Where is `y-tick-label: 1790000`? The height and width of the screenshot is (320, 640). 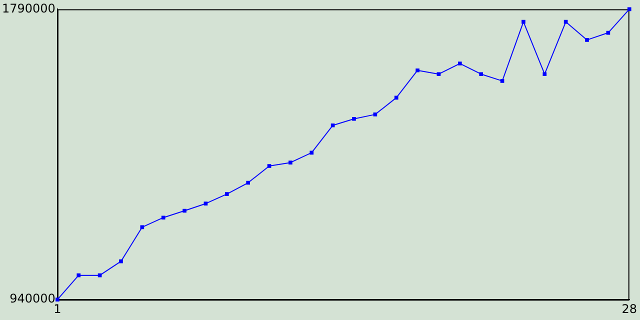 y-tick-label: 1790000 is located at coordinates (29, 8).